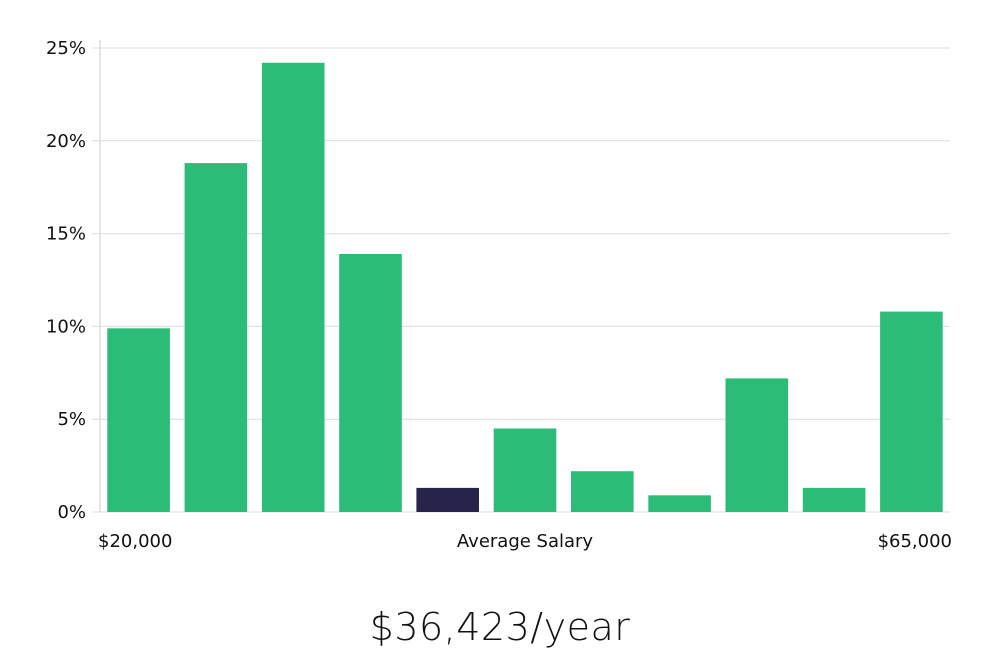 This screenshot has height=660, width=1000. Describe the element at coordinates (500, 627) in the screenshot. I see `average-salary-value: $36,423/year` at that location.